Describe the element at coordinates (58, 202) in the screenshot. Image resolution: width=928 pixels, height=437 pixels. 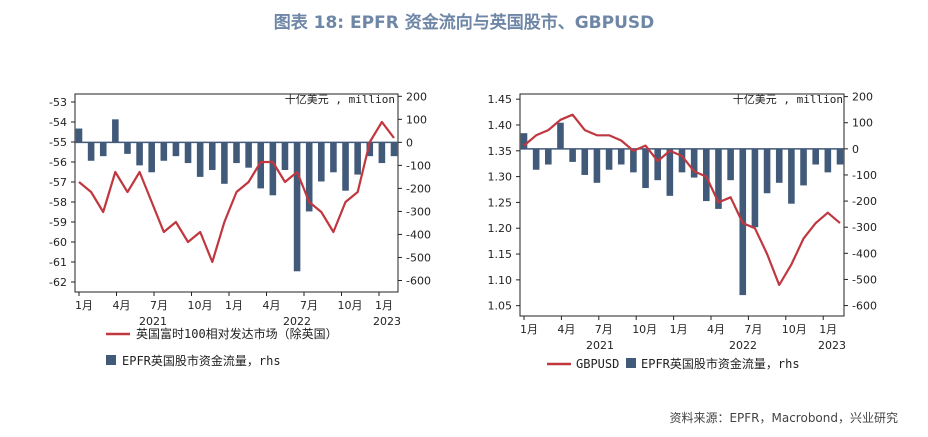
I see `y-left-tick-label: -58` at that location.